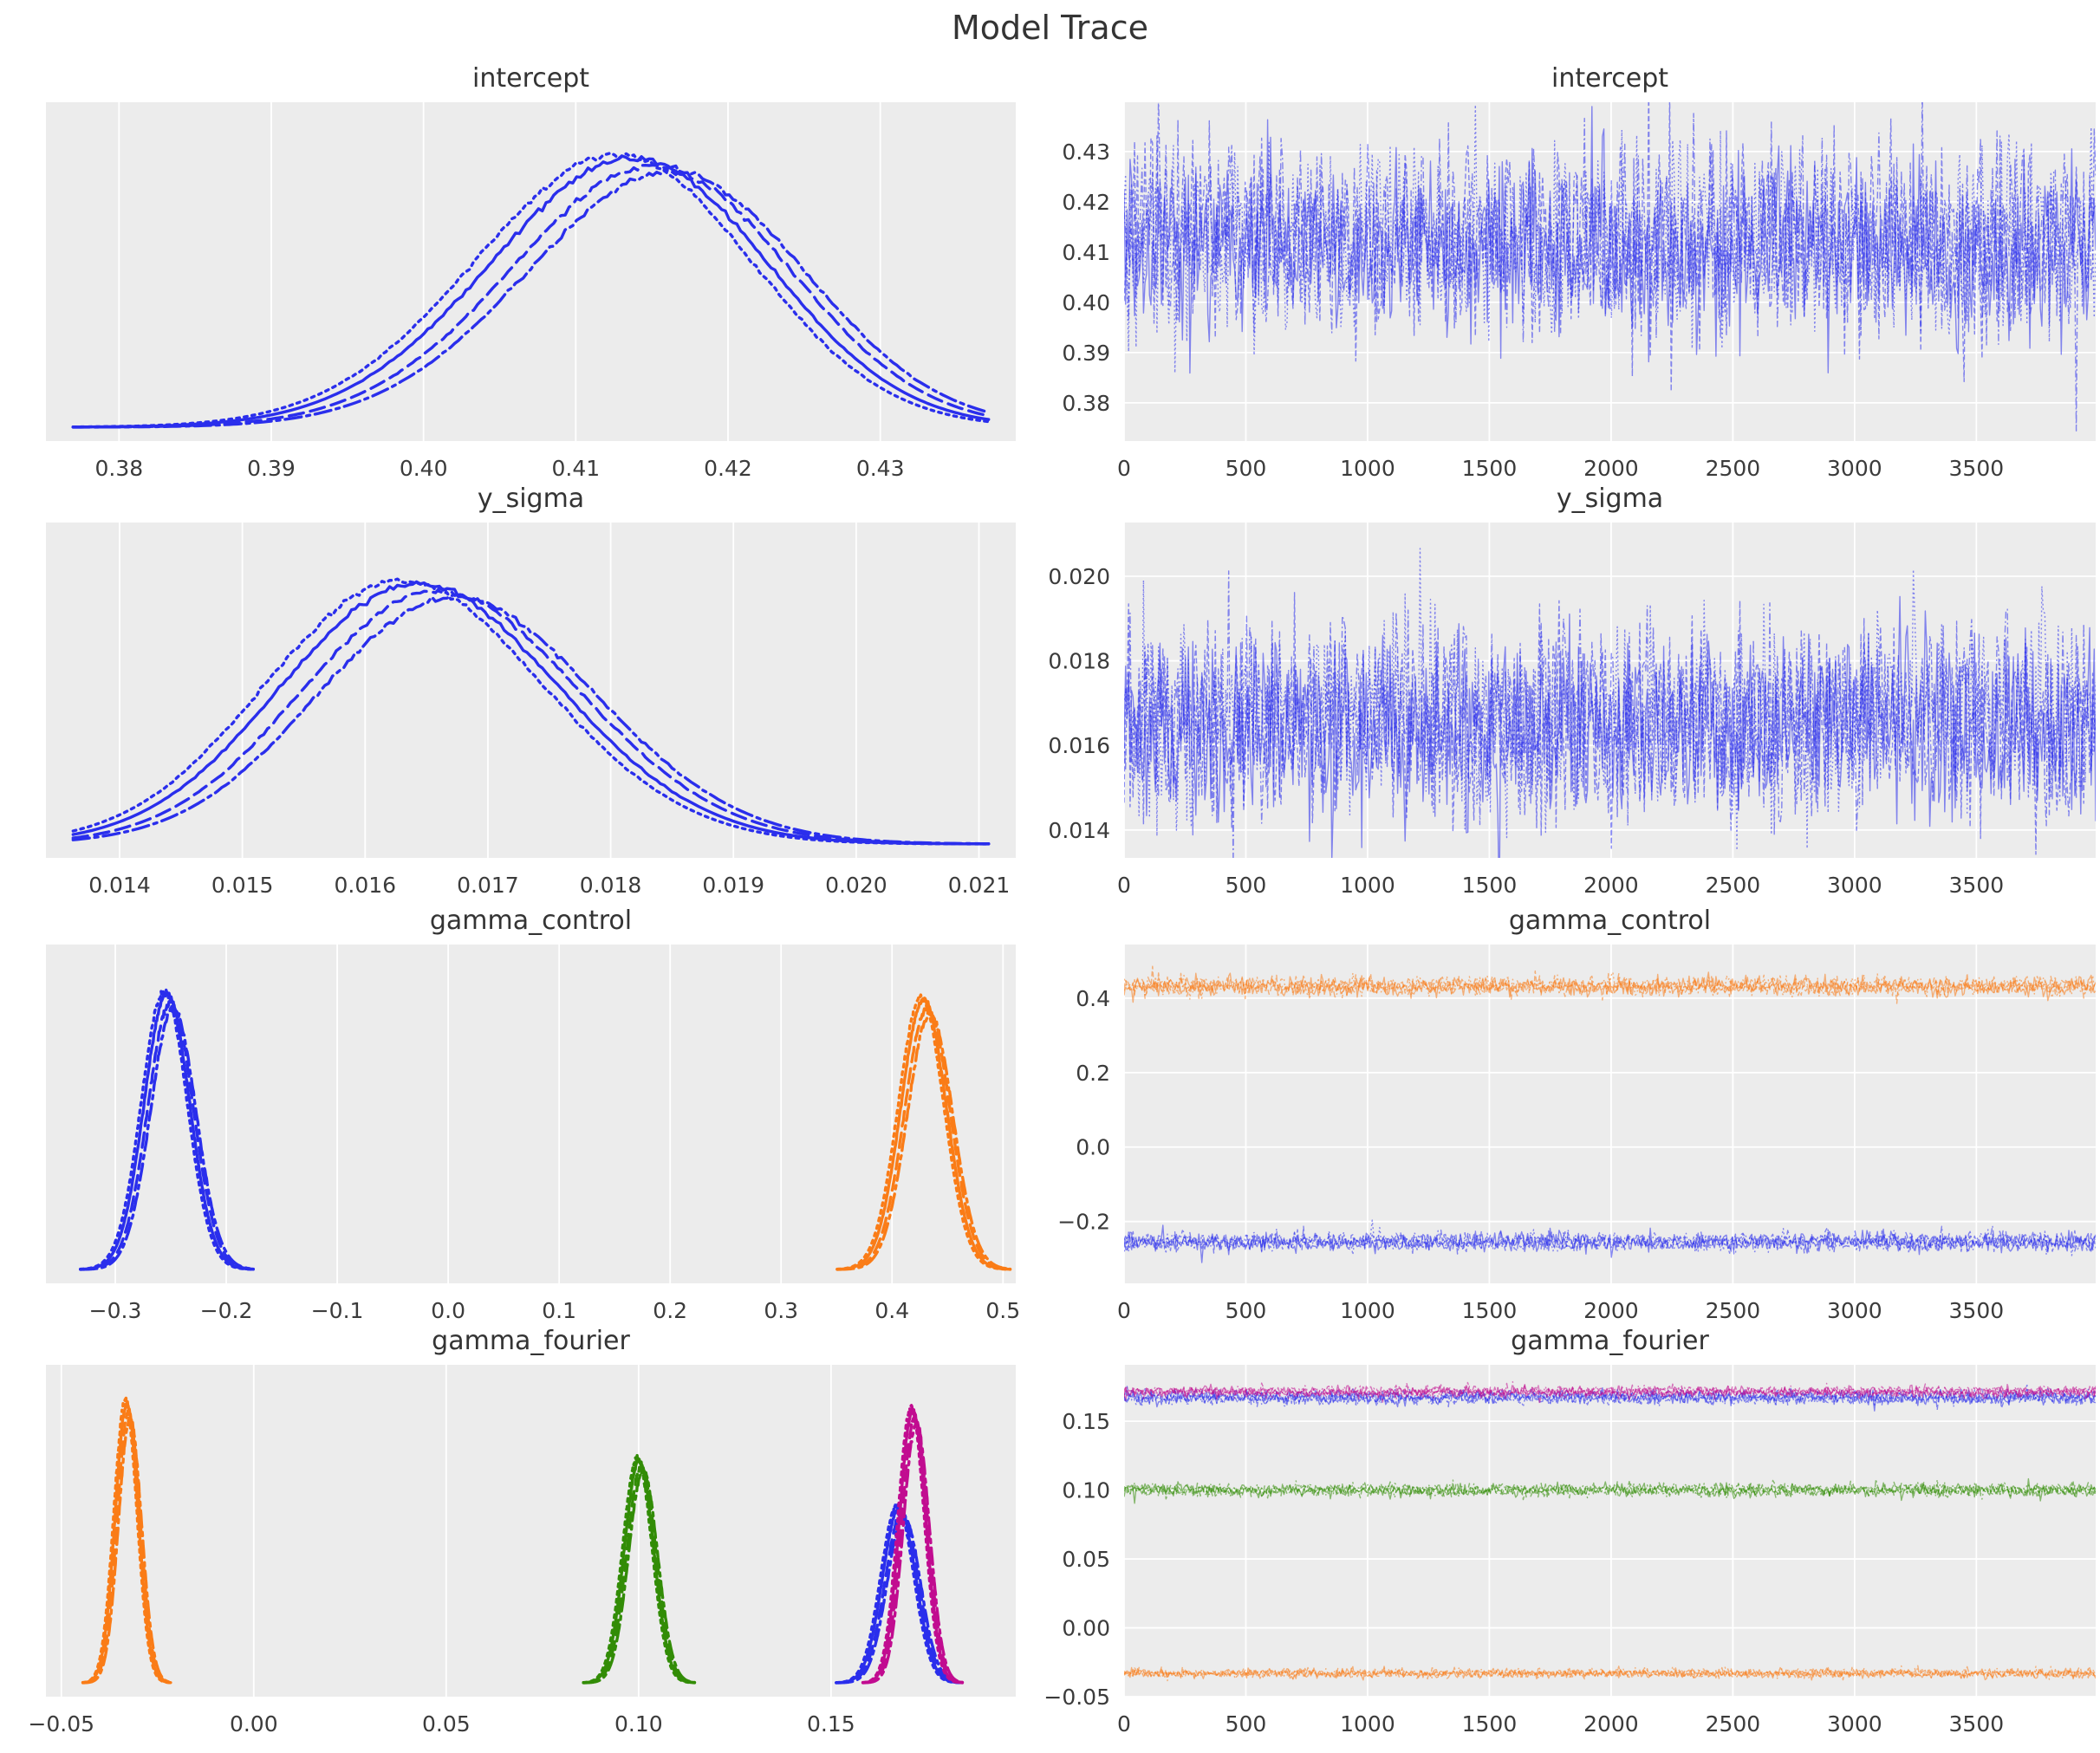 The width and height of the screenshot is (2100, 1753). What do you see at coordinates (1003, 1310) in the screenshot?
I see `svg-text: 0.5` at bounding box center [1003, 1310].